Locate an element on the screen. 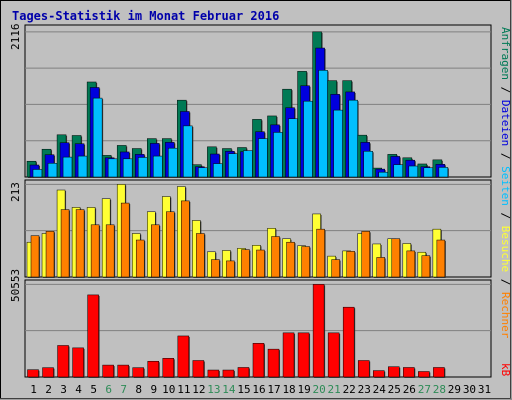  x-tick-label: 18 is located at coordinates (288, 389).